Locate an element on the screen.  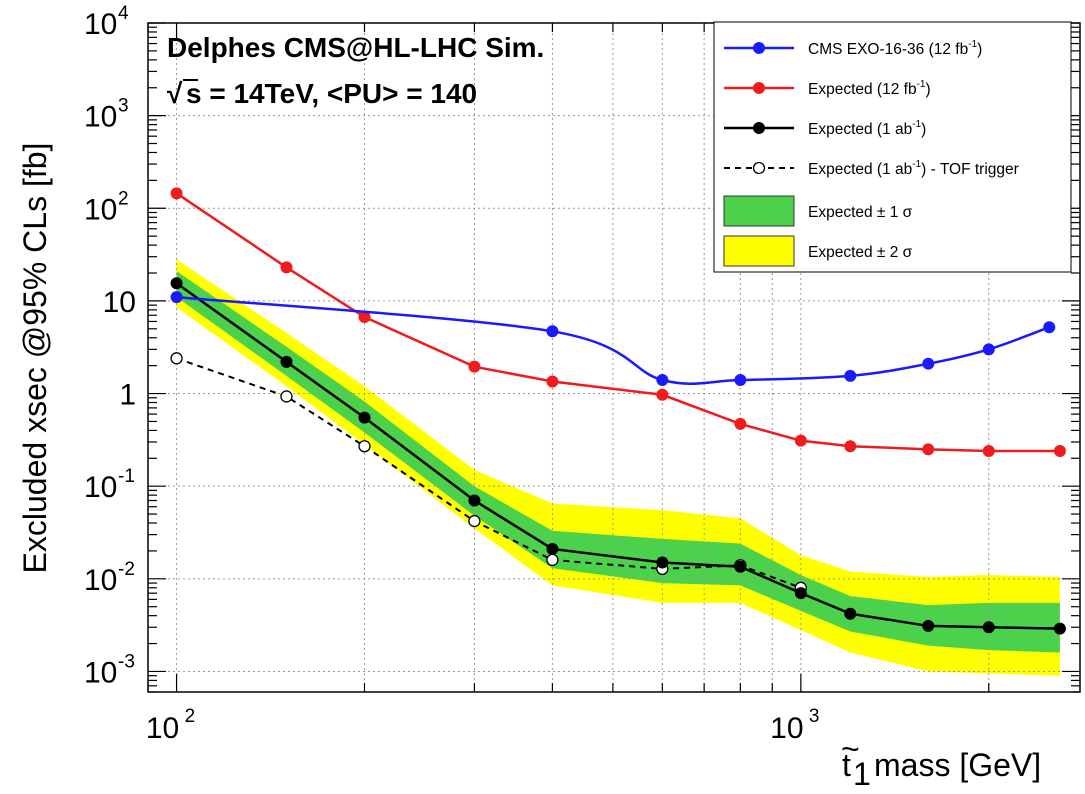
annotation-sqrt-symbol: √ is located at coordinates (175, 93).